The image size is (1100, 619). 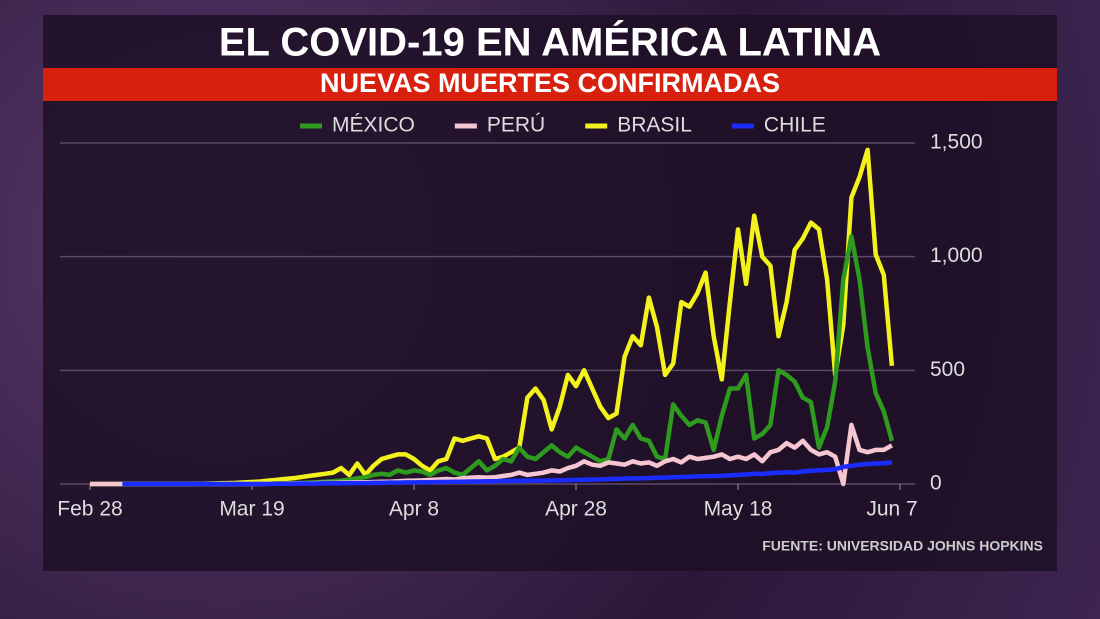 I want to click on source: FUENTE: UNIVERSIDAD JOHNS HOPKINS, so click(x=902, y=546).